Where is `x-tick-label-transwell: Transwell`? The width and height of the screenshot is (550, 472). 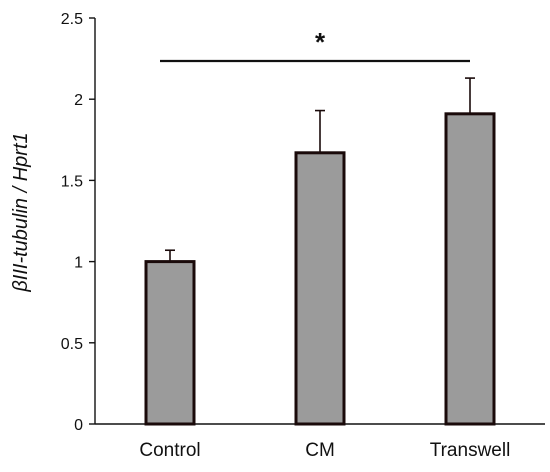 x-tick-label-transwell: Transwell is located at coordinates (470, 450).